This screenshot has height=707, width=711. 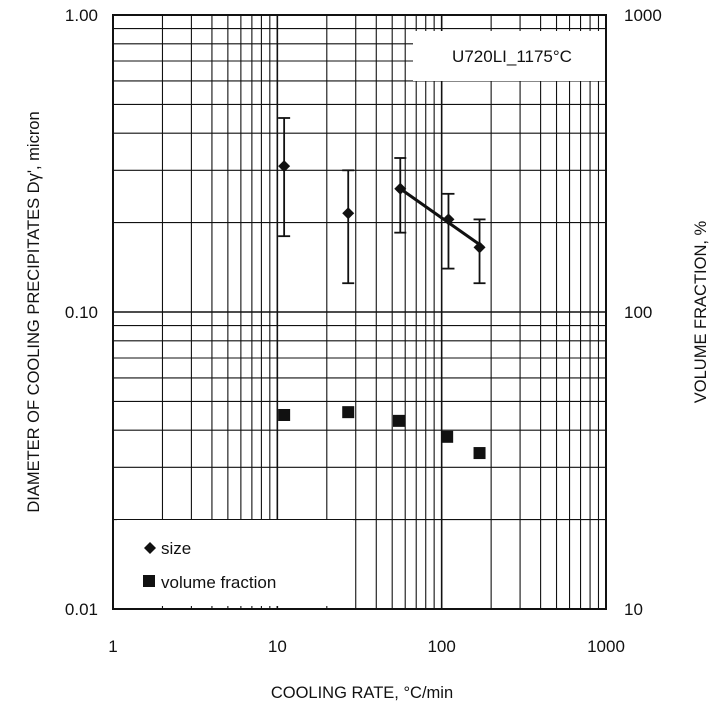 What do you see at coordinates (81, 15) in the screenshot?
I see `y-tick-label: 1.00` at bounding box center [81, 15].